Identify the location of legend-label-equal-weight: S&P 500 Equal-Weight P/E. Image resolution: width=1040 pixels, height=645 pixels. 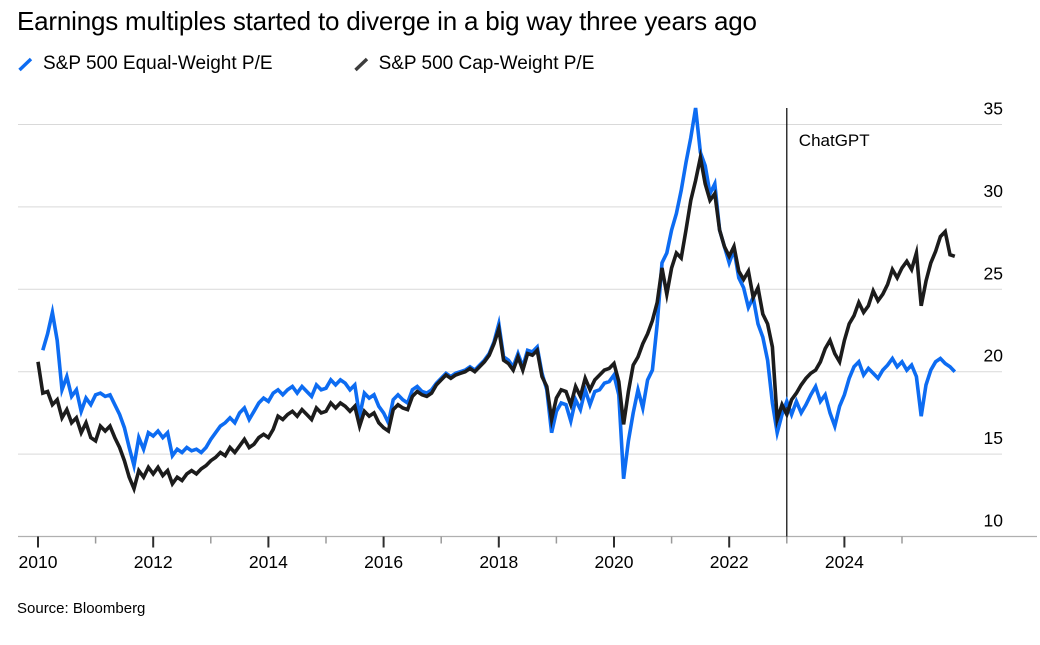
(158, 63).